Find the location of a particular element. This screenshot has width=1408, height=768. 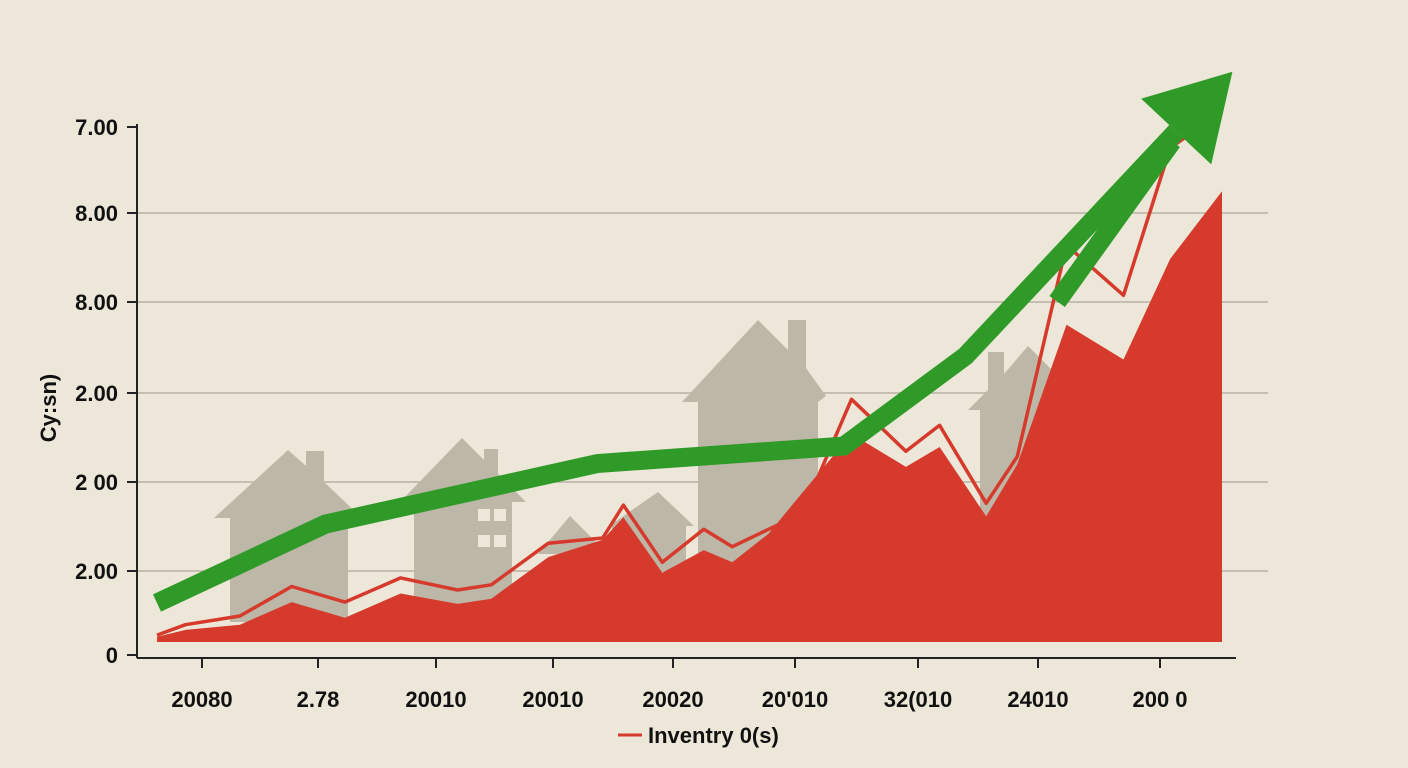

x-tick-label: 32(010 is located at coordinates (918, 699).